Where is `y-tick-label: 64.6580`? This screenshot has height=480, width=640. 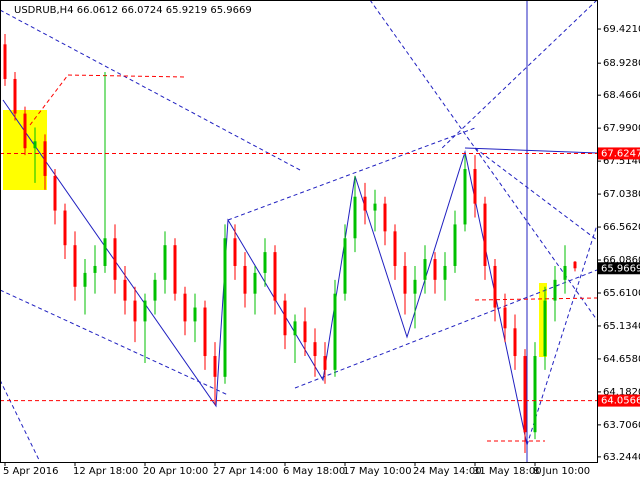
y-tick-label: 64.6580 is located at coordinates (621, 359).